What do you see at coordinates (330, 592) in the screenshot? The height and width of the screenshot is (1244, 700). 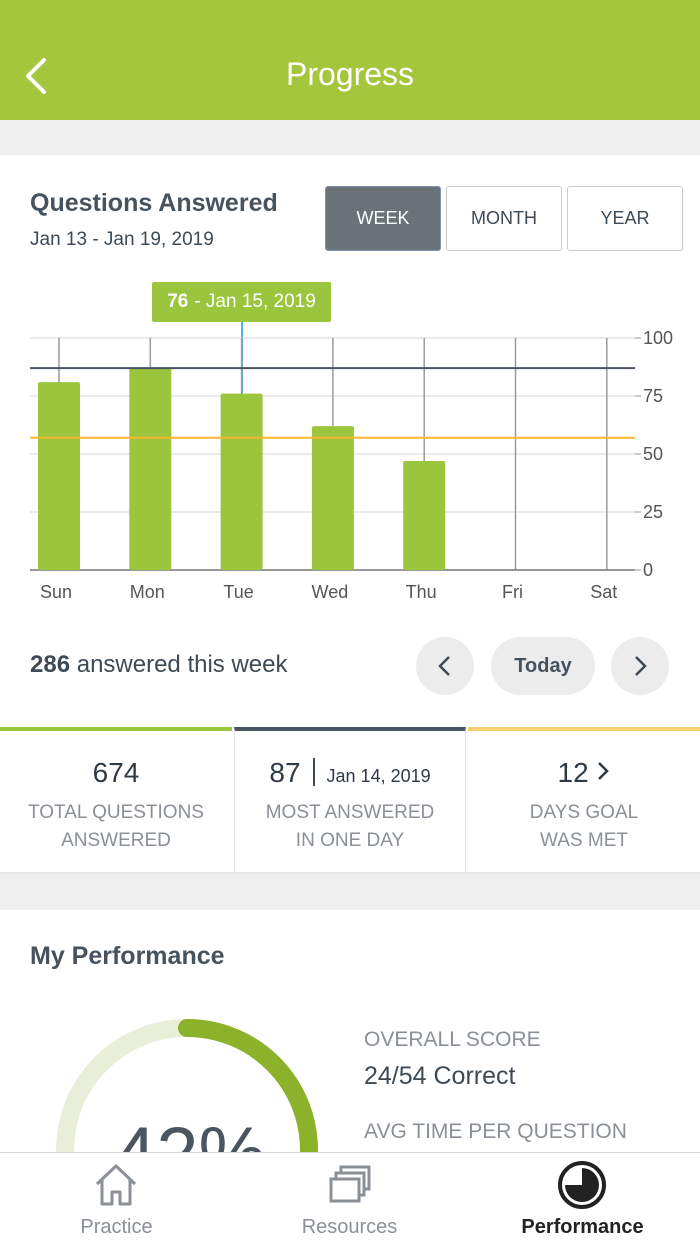 I see `x-tick-label: Wed` at bounding box center [330, 592].